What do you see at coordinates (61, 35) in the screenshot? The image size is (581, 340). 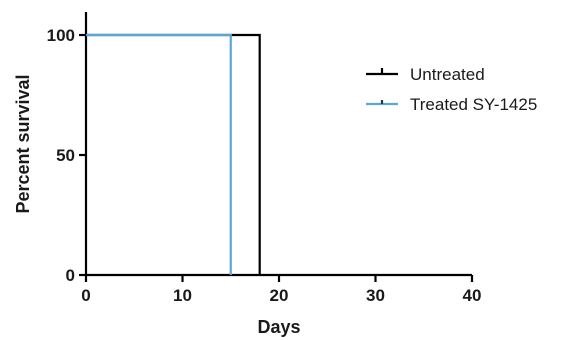 I see `y-tick-label: 100` at bounding box center [61, 35].